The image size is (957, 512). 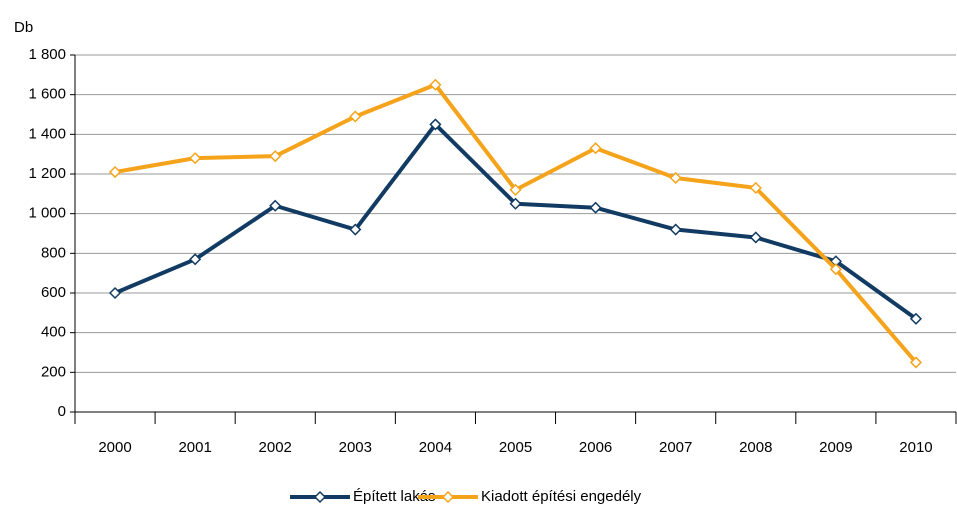 I want to click on y-tick-label: 600, so click(x=53, y=292).